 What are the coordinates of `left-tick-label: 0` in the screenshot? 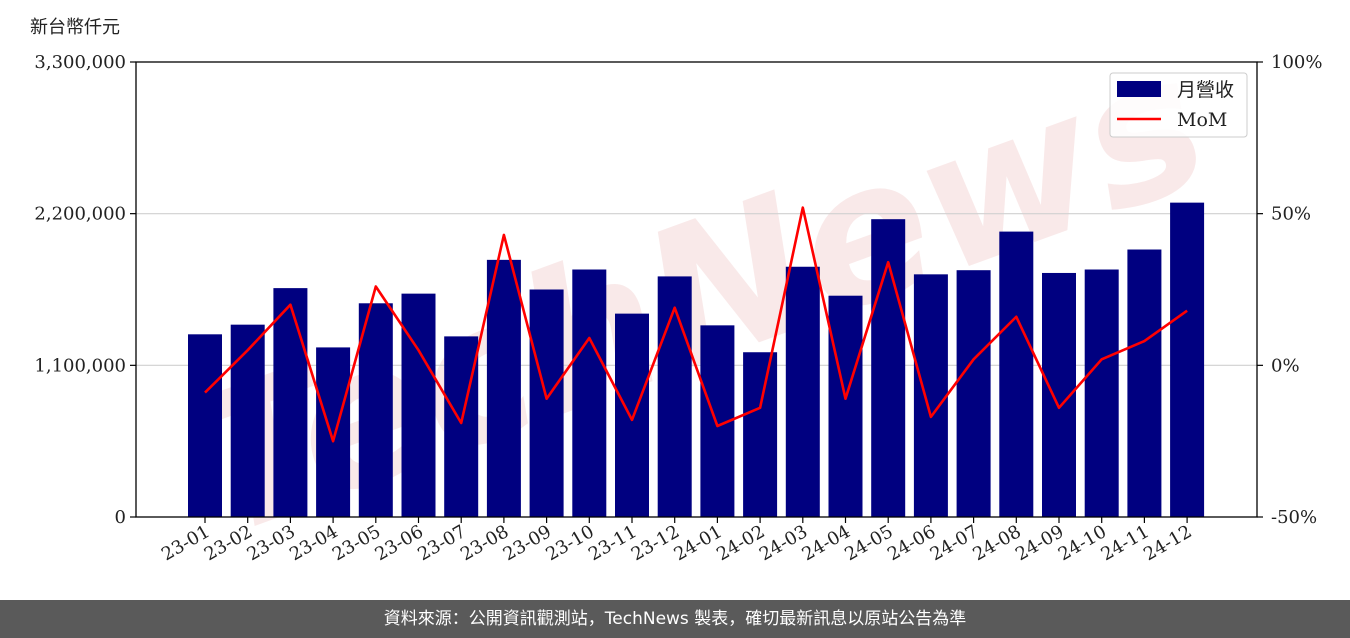 It's located at (120, 517).